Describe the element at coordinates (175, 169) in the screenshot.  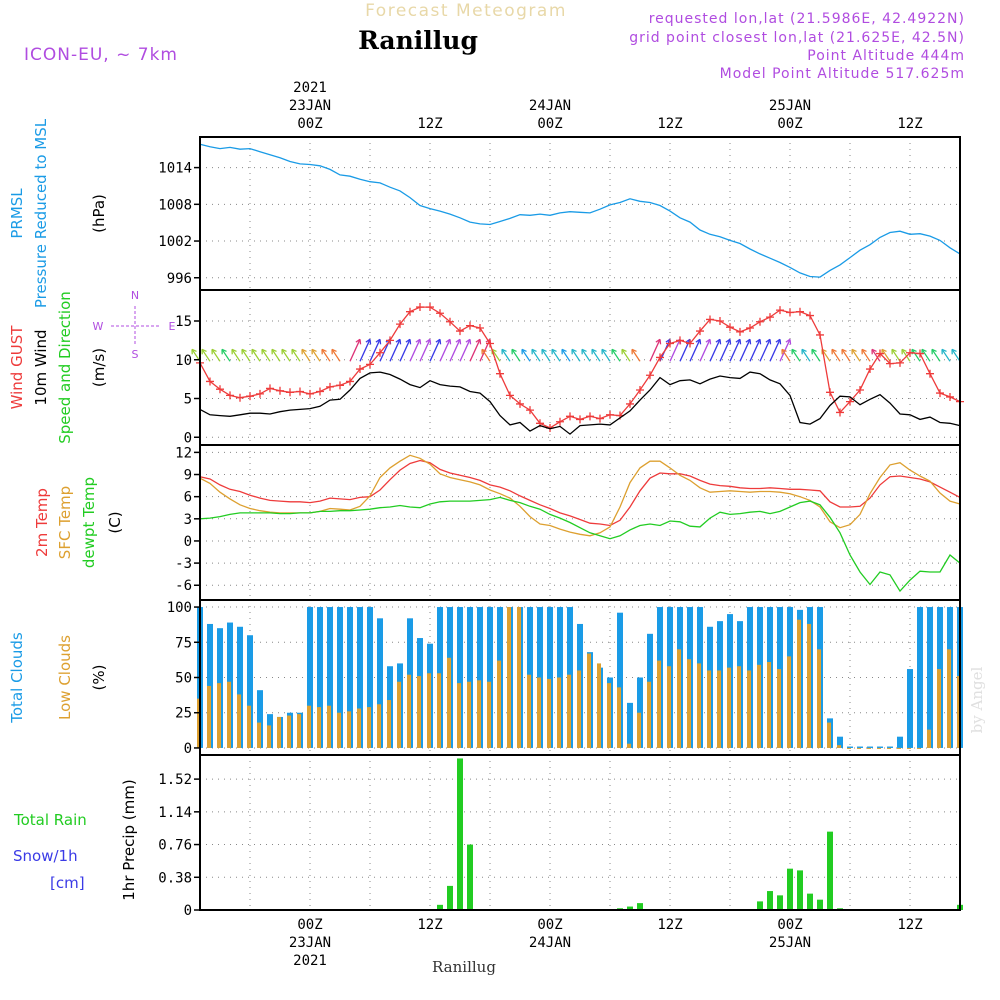
I see `y-tick-label: 1014` at that location.